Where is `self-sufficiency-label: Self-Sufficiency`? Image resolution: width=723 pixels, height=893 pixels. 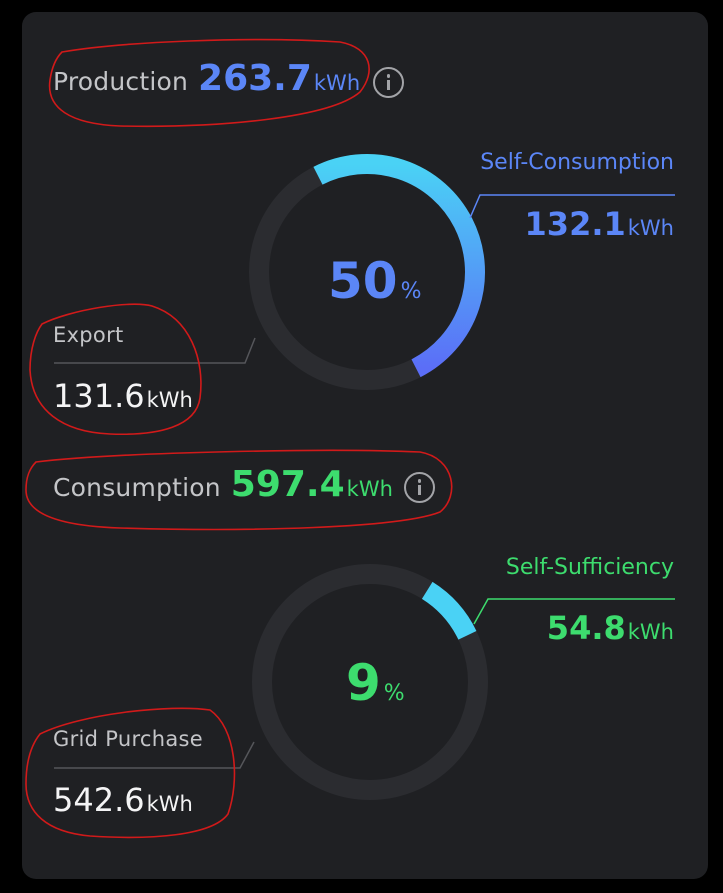 self-sufficiency-label: Self-Sufficiency is located at coordinates (589, 567).